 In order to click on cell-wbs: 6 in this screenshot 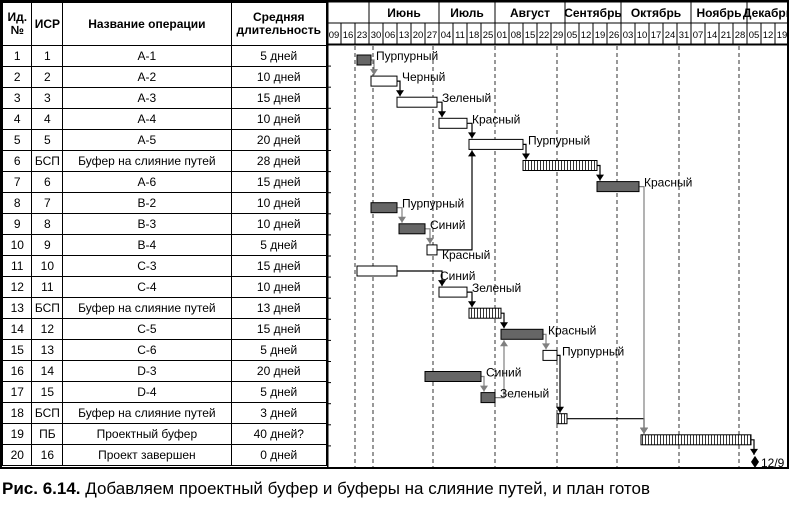, I will do `click(47, 182)`.